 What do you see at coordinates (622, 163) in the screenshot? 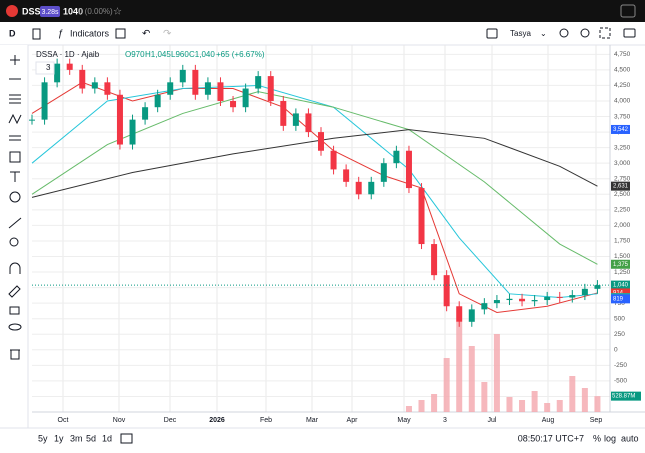
I see `y-tick-label: 3,000` at bounding box center [622, 163].